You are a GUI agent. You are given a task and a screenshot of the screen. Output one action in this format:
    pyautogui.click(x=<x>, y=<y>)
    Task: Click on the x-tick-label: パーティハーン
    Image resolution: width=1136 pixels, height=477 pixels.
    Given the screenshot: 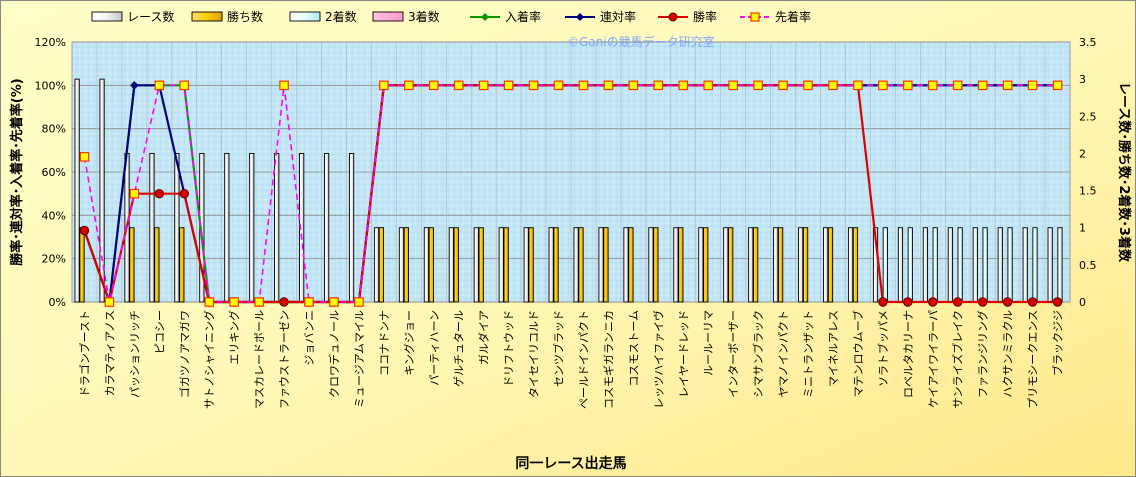 What is the action you would take?
    pyautogui.click(x=434, y=348)
    